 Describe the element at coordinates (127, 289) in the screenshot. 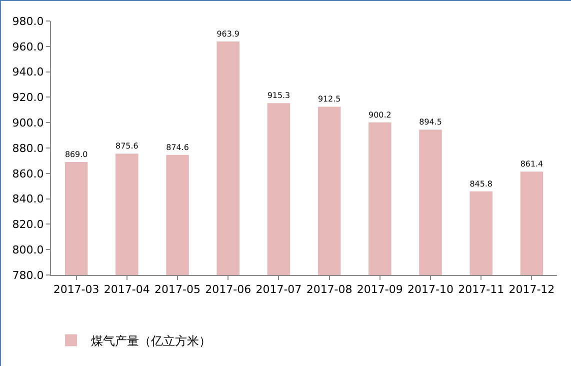

I see `x-tick-label: 2017-04` at that location.